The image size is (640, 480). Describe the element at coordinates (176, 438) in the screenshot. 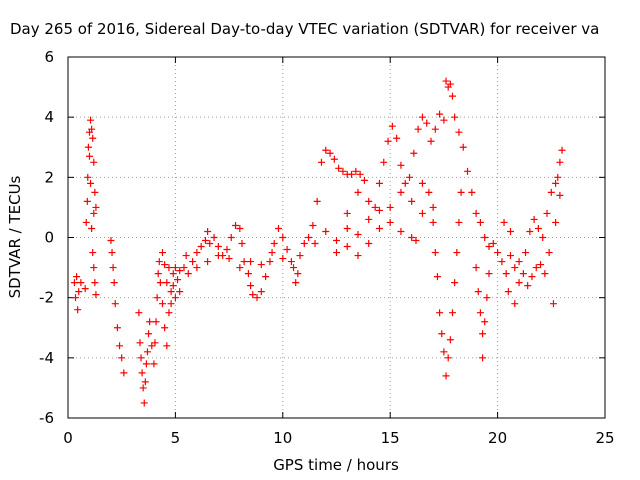

I see `x-tick-label: 5` at that location.